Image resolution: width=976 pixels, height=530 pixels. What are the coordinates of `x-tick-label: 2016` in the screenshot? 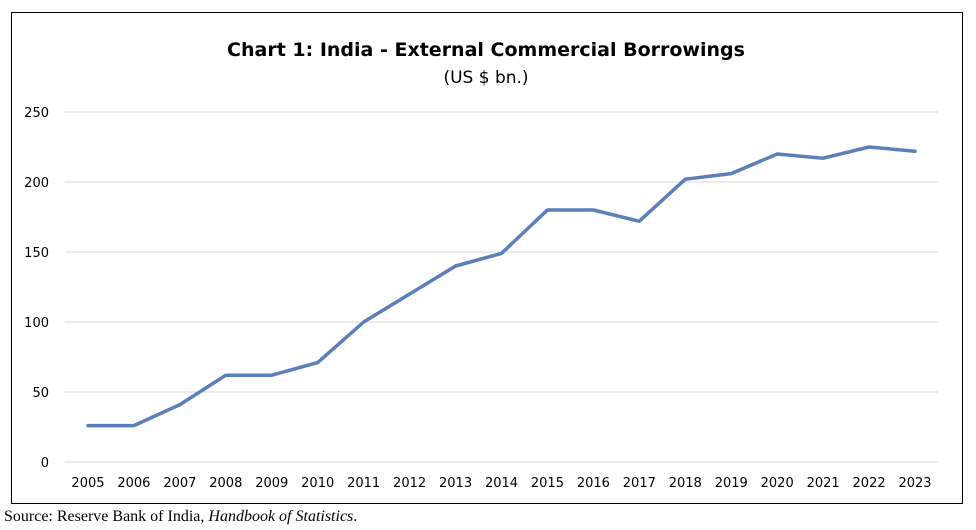 It's located at (593, 483).